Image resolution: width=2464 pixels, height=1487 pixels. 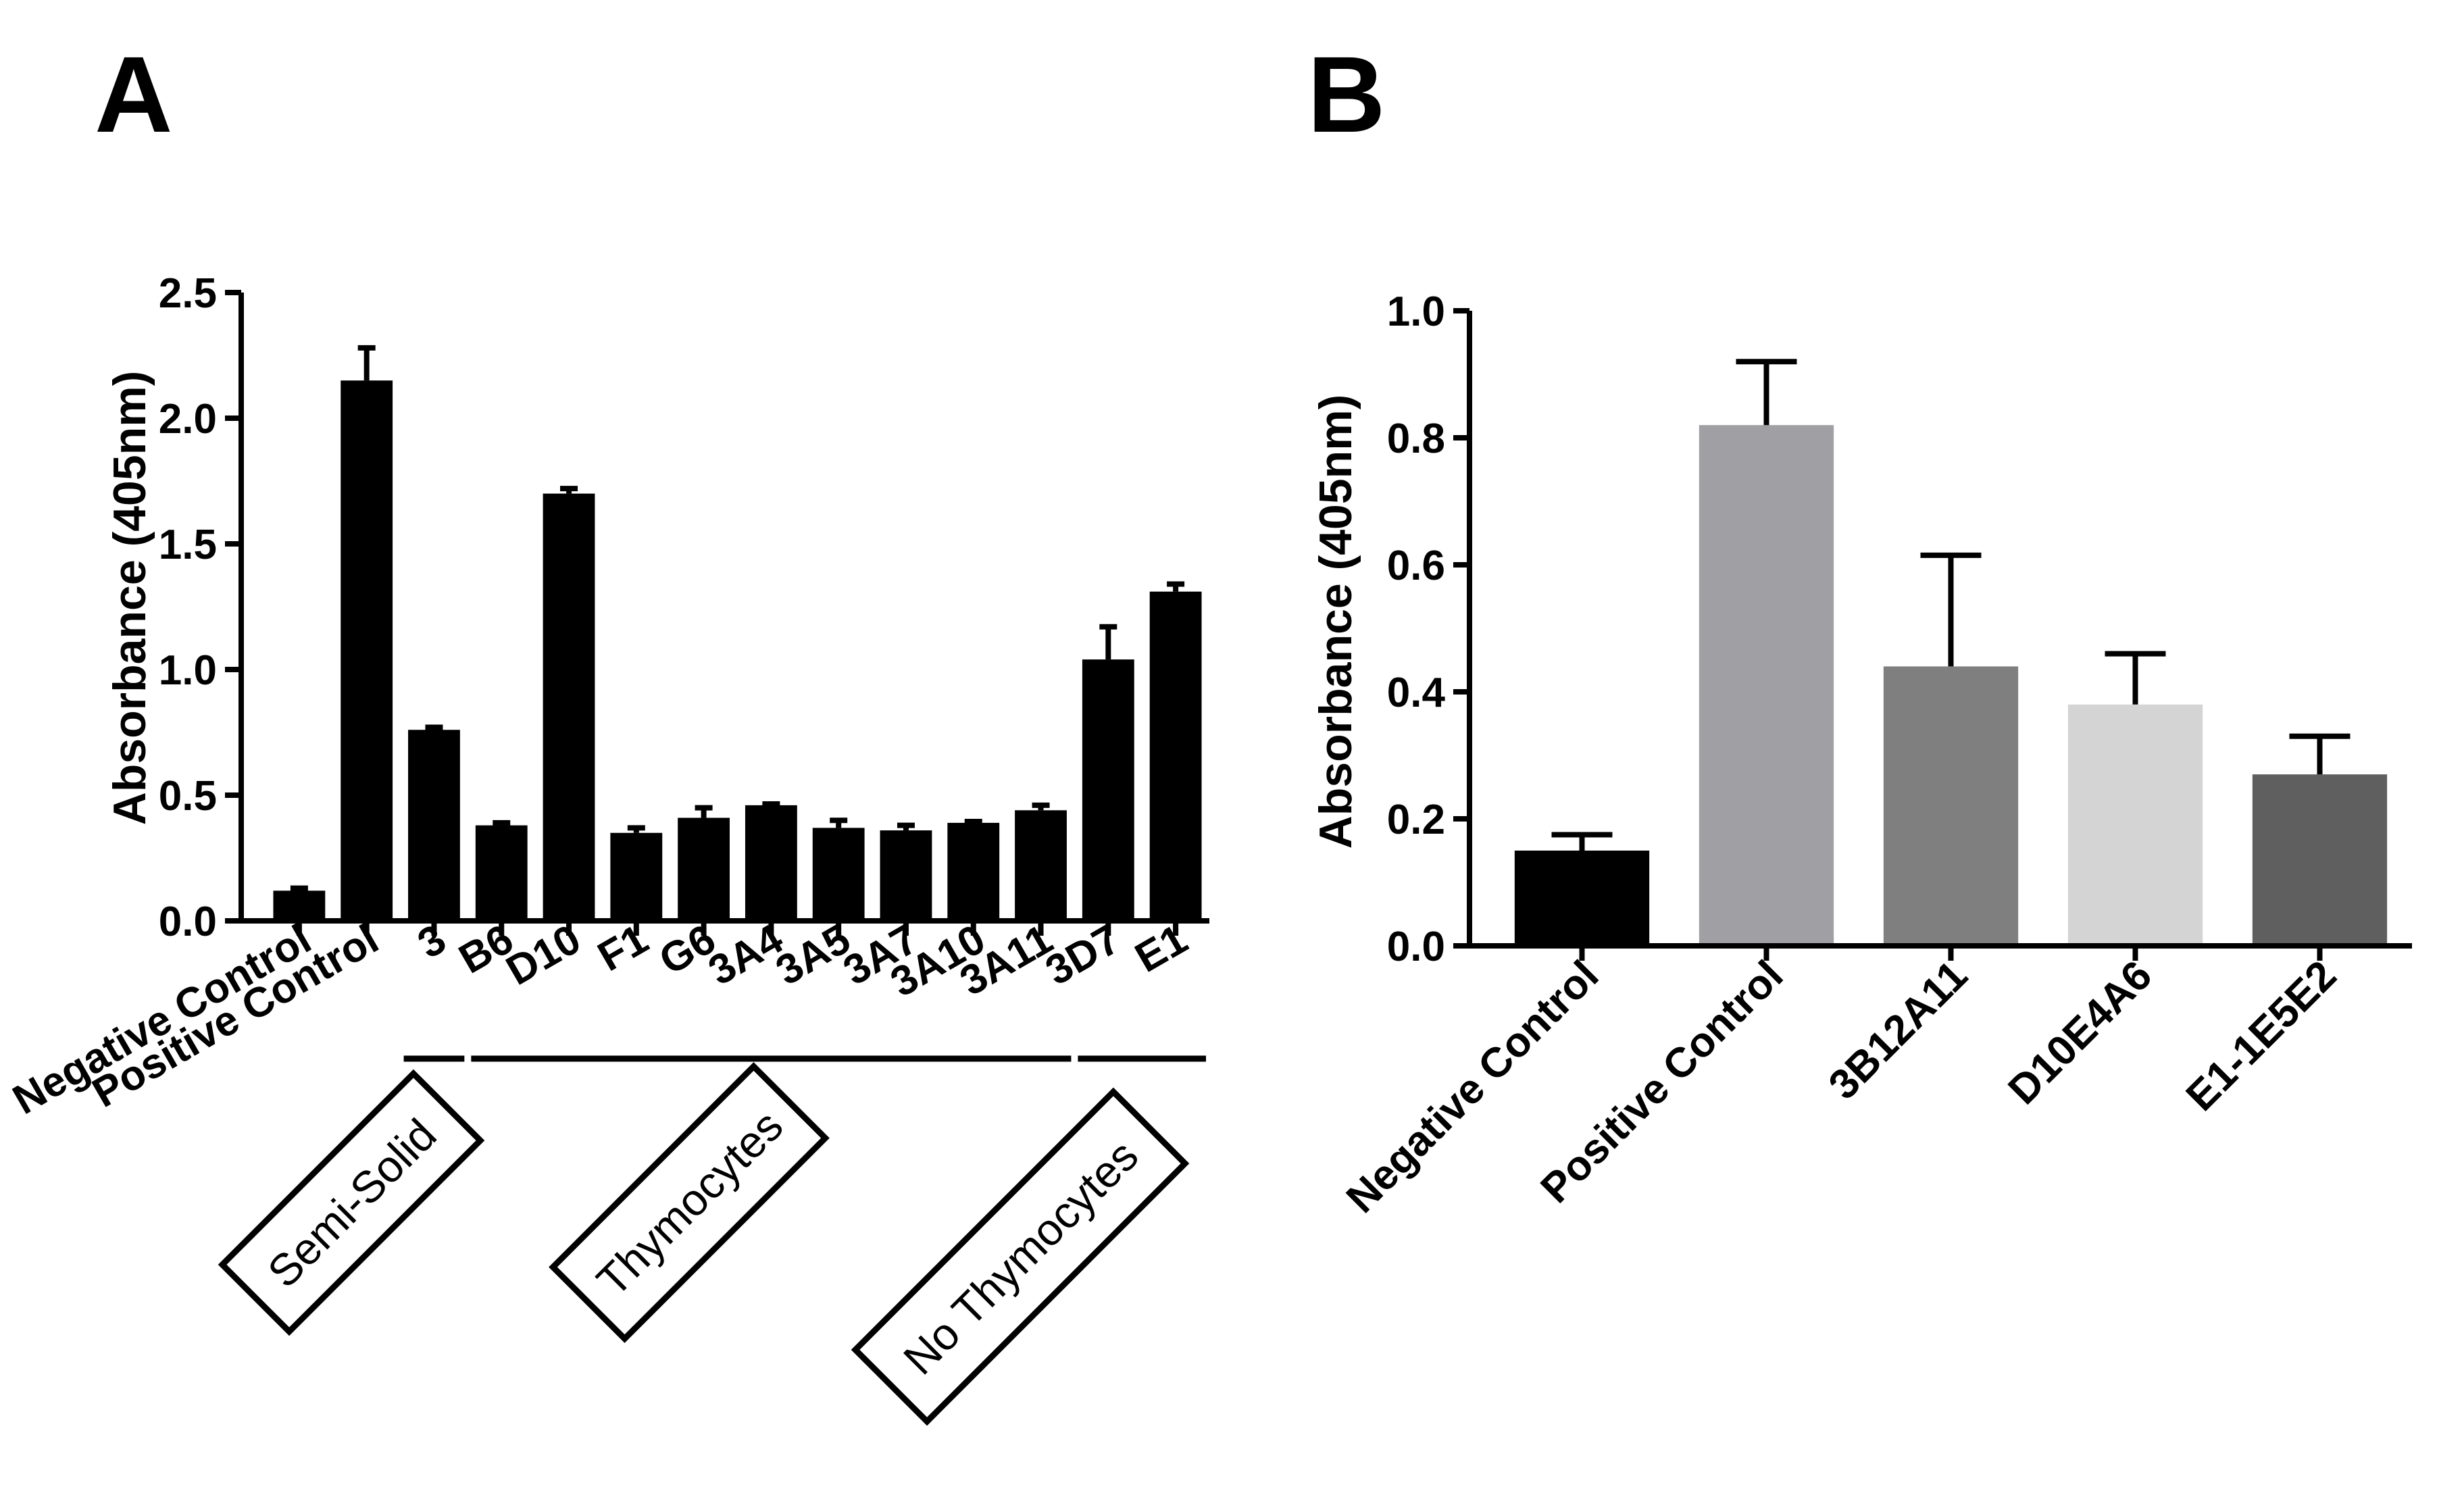 What do you see at coordinates (1416, 693) in the screenshot?
I see `panel-b-y-tick-label: 0.4` at bounding box center [1416, 693].